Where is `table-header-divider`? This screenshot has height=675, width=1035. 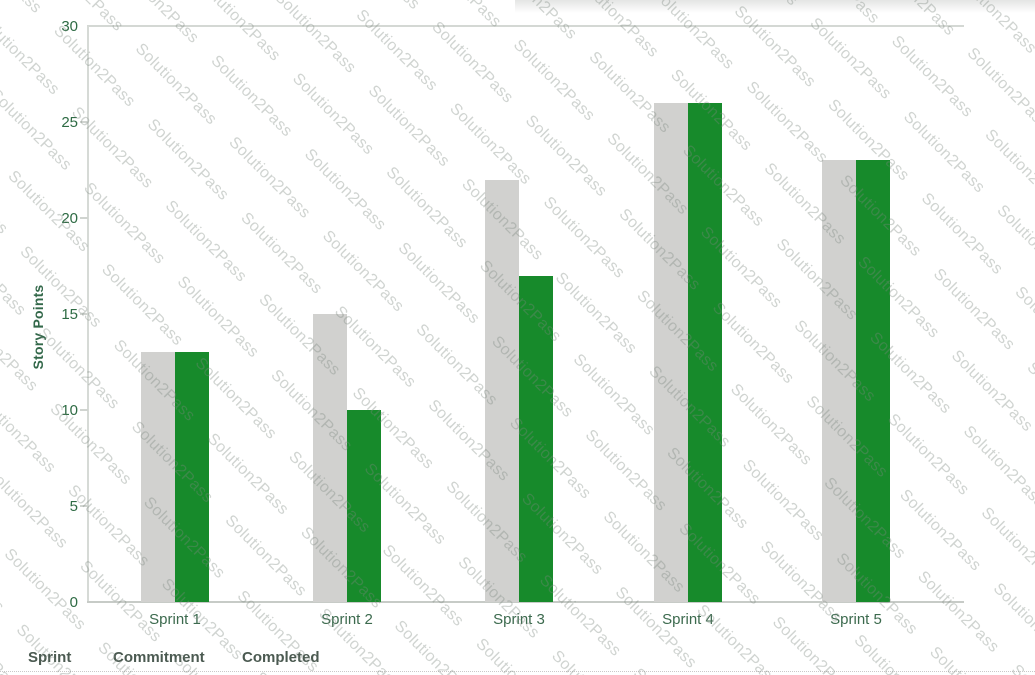 table-header-divider is located at coordinates (517, 671).